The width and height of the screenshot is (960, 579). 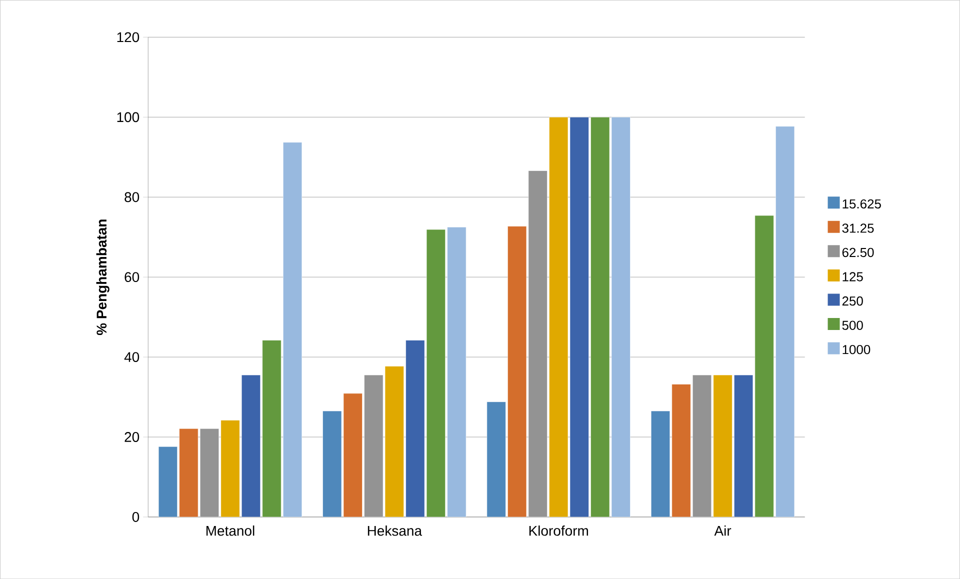 What do you see at coordinates (856, 349) in the screenshot?
I see `legend-label: 1000` at bounding box center [856, 349].